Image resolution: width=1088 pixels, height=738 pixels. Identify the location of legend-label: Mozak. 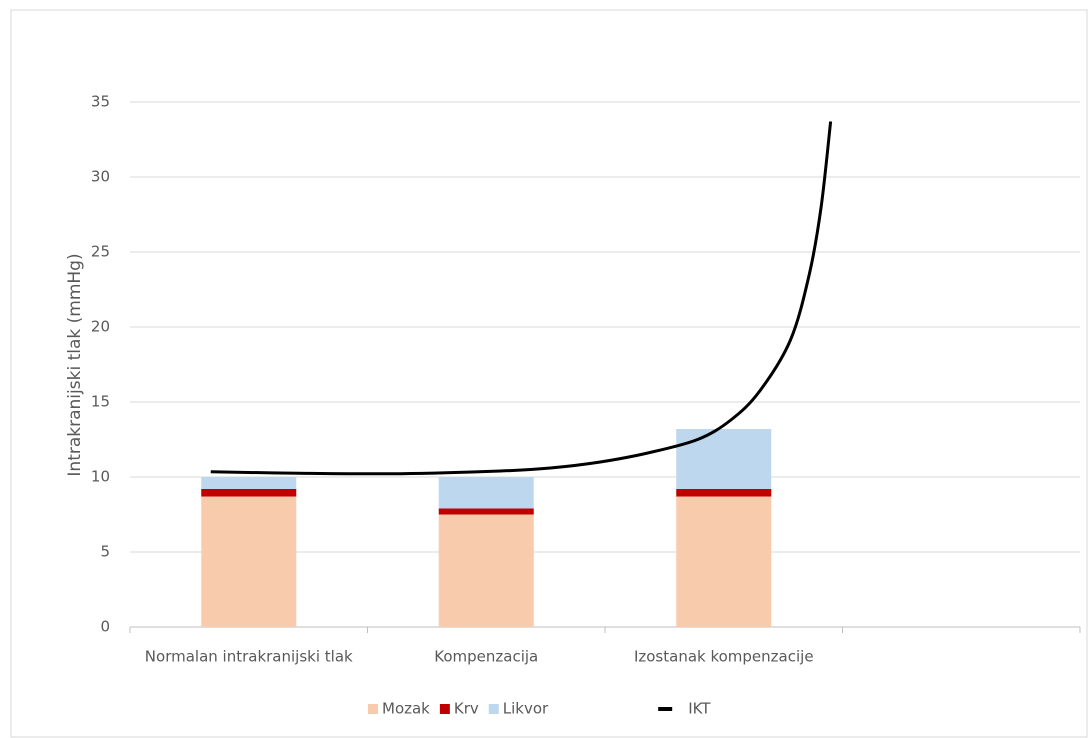
(406, 709).